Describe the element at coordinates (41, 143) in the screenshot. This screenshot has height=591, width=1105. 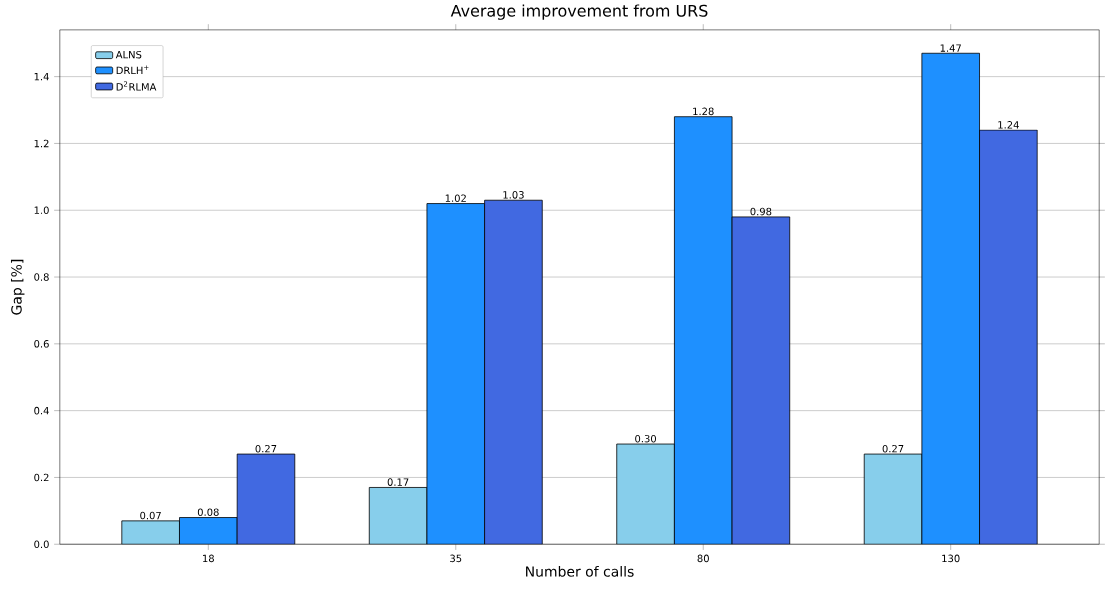
I see `y-tick-label: 1.2` at that location.